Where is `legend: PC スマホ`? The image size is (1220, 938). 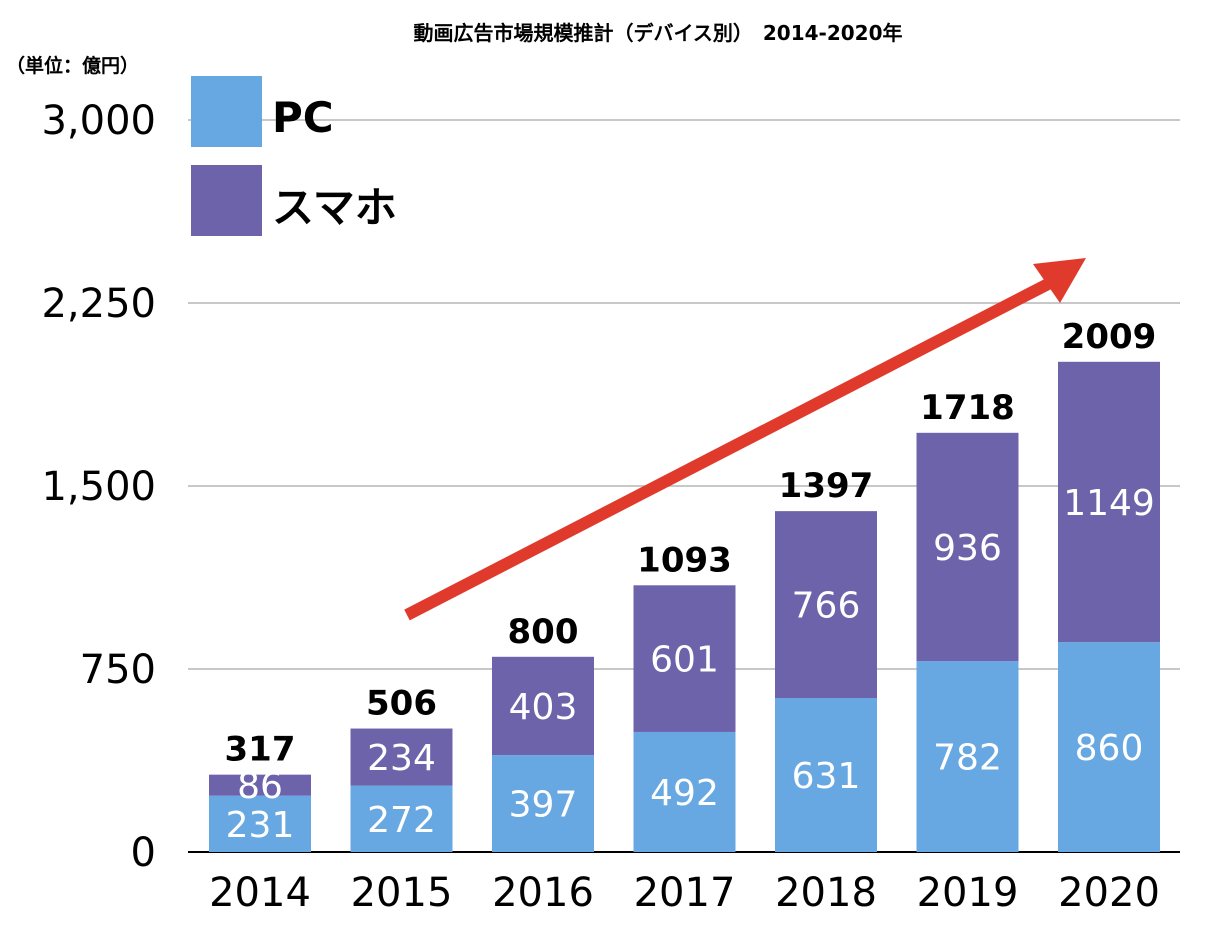
legend: PC スマホ is located at coordinates (294, 156).